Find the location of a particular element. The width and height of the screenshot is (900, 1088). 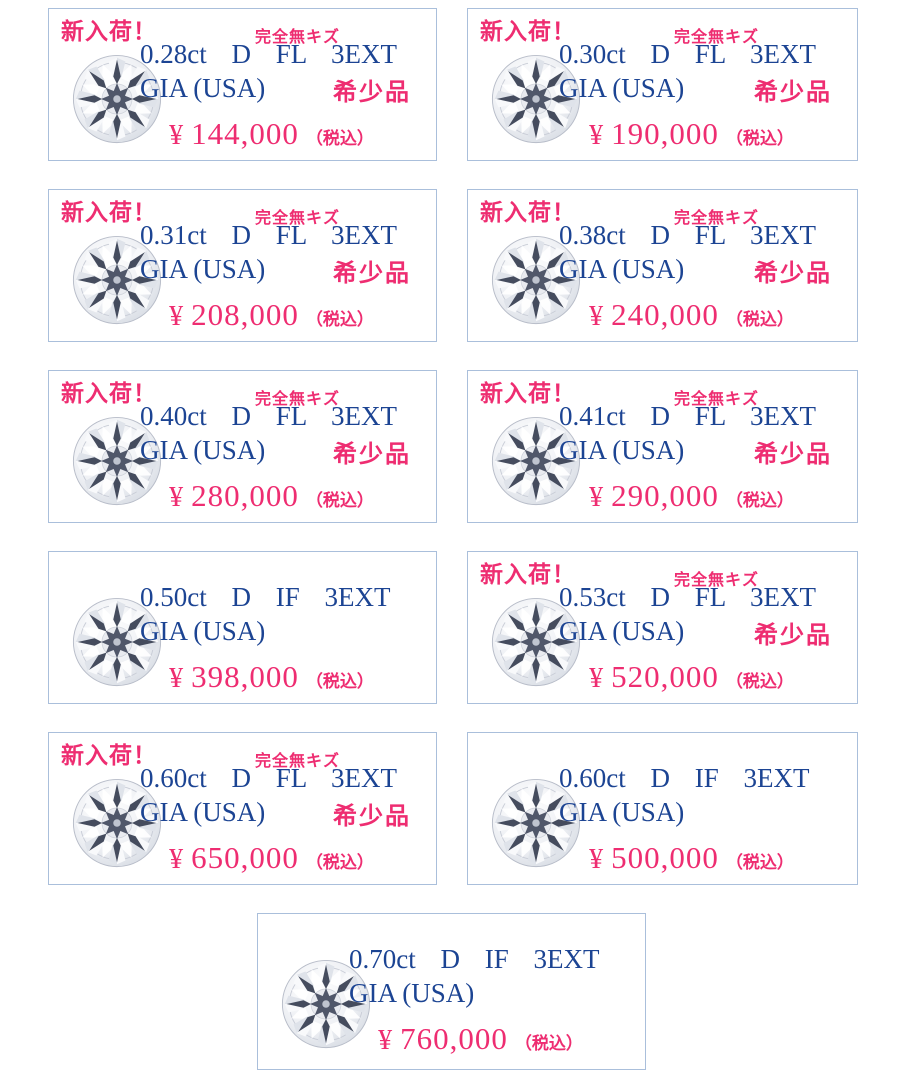

price-amount: 398,000 is located at coordinates (245, 676).